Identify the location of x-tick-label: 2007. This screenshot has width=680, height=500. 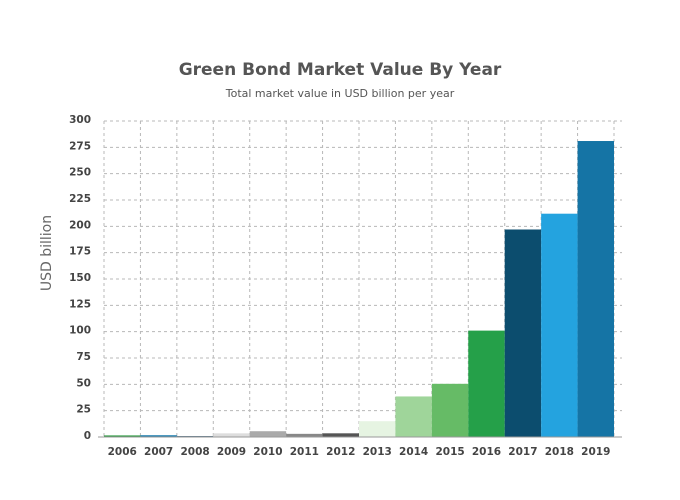
(158, 452).